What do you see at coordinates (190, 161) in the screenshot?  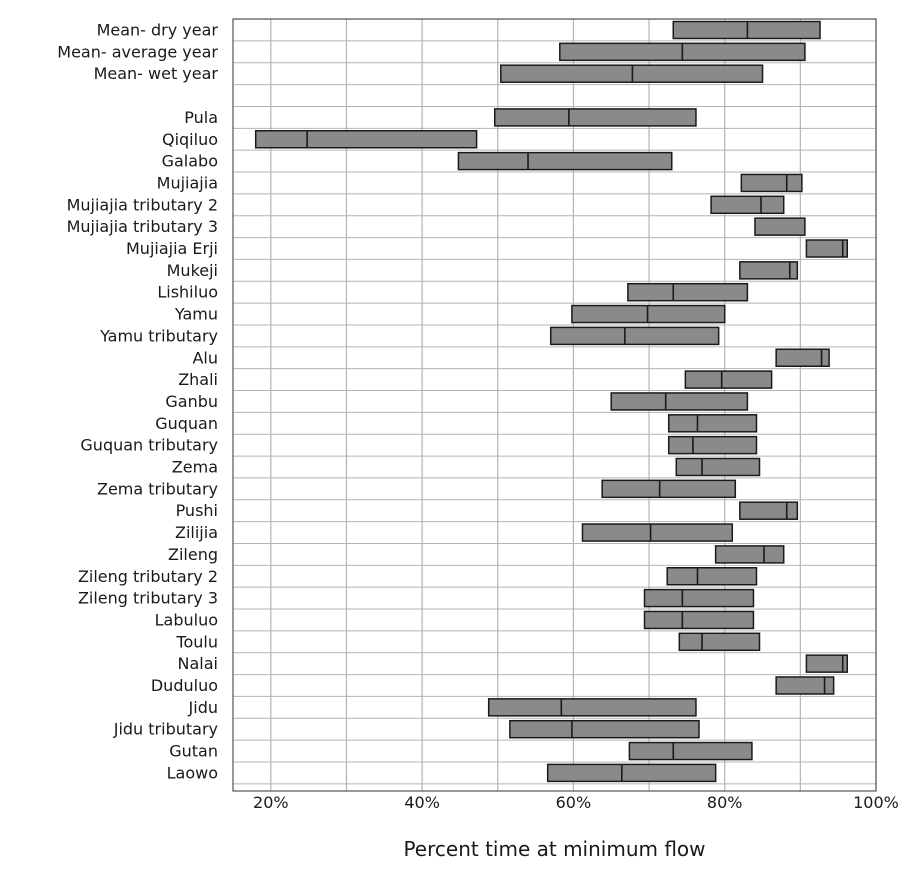 I see `category-label: Galabo` at bounding box center [190, 161].